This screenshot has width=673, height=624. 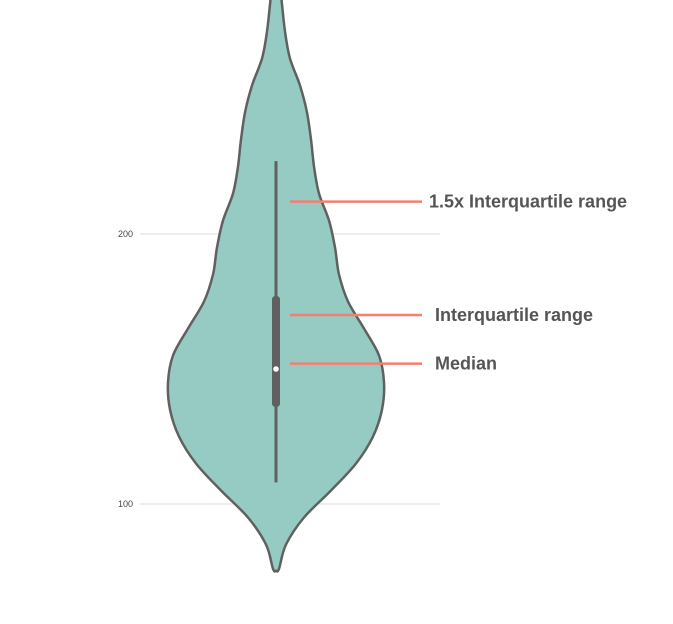 What do you see at coordinates (276, 369) in the screenshot?
I see `median-dot` at bounding box center [276, 369].